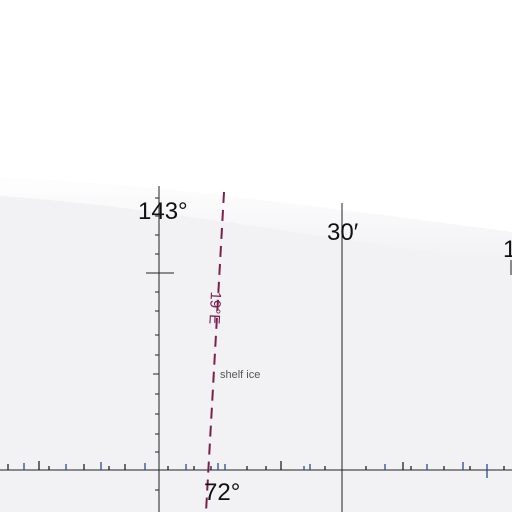 The height and width of the screenshot is (512, 512). What do you see at coordinates (240, 375) in the screenshot?
I see `feature-label-shelf-ice: shelf ice` at bounding box center [240, 375].